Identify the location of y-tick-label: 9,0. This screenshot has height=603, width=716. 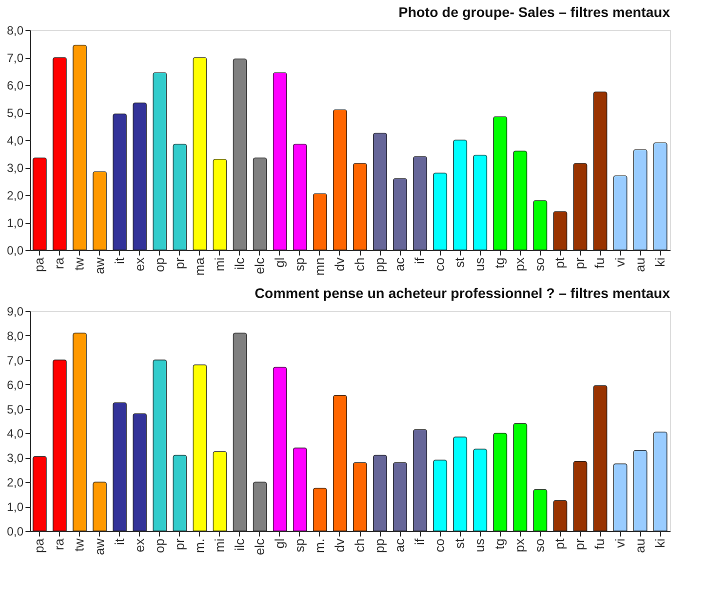
(15, 311).